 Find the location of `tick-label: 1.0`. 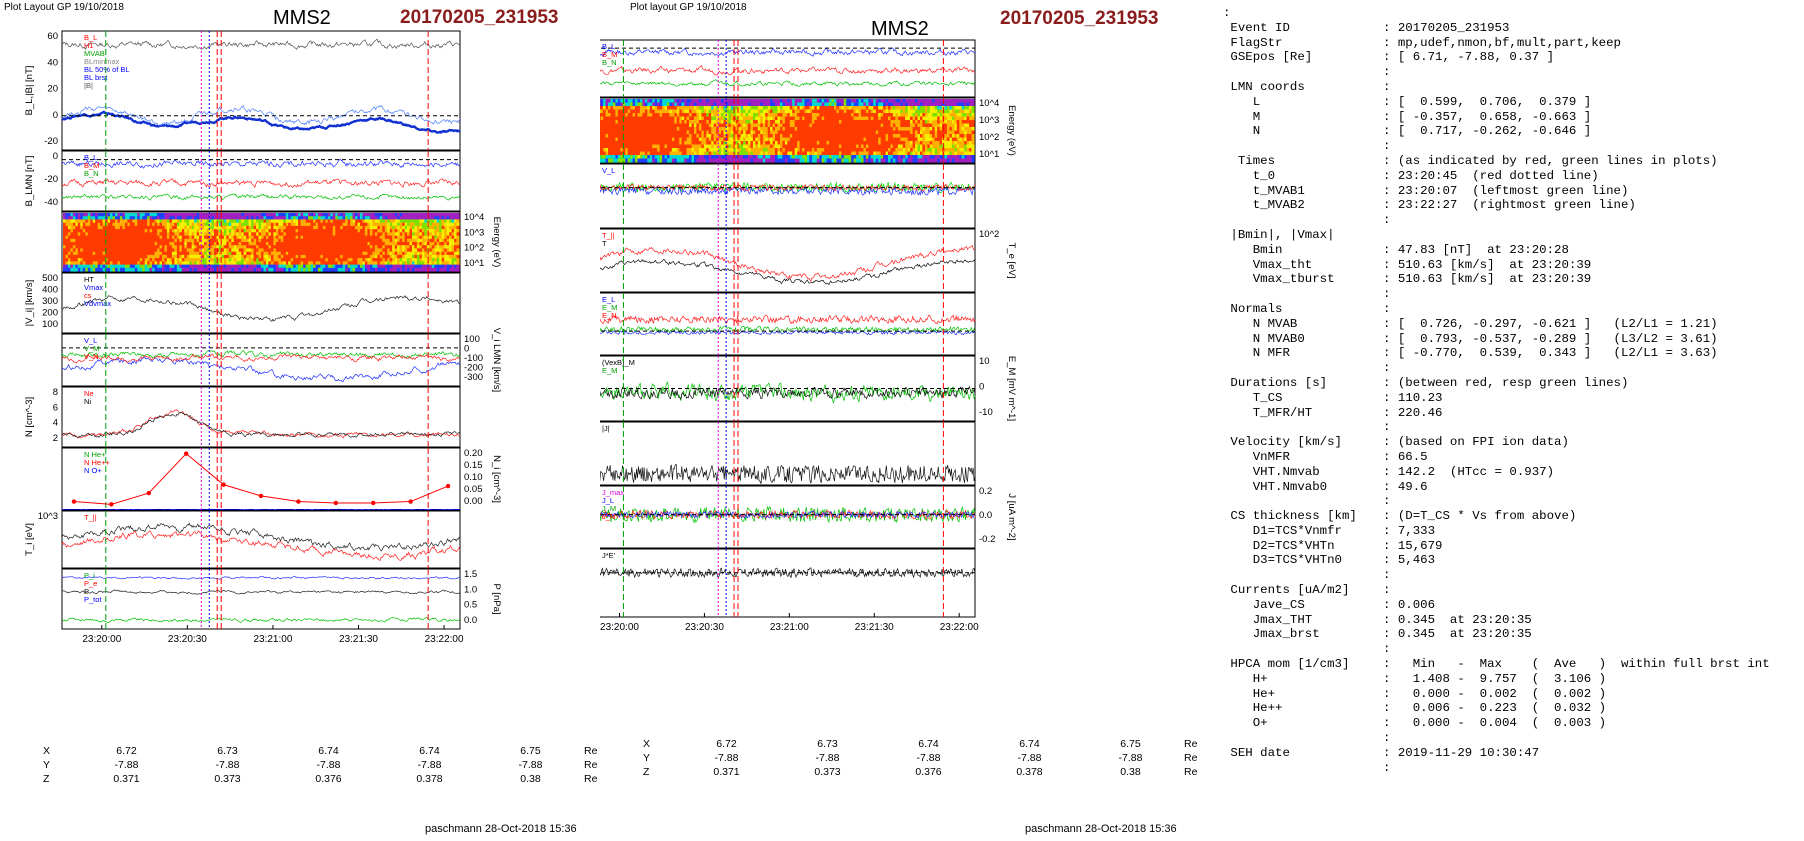

tick-label: 1.0 is located at coordinates (470, 589).